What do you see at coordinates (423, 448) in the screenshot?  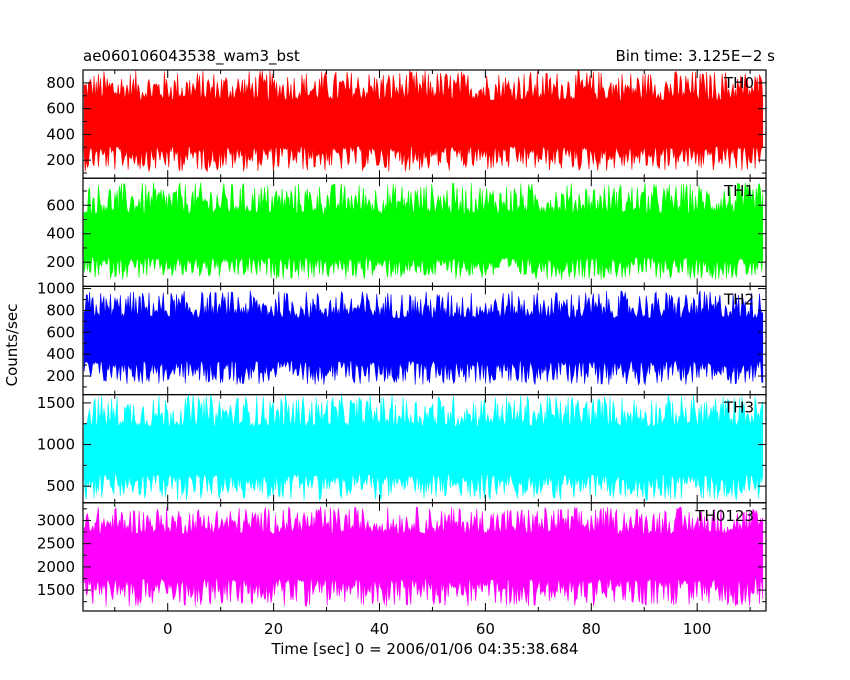 I see `series-th3` at bounding box center [423, 448].